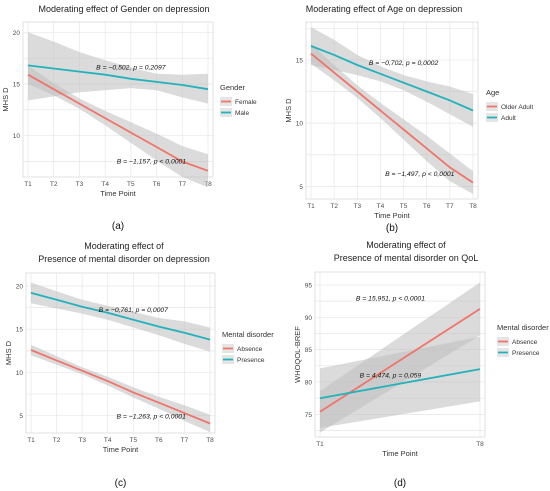 This screenshot has height=491, width=550. I want to click on chart-title: Moderating effect of Age on depression, so click(384, 9).